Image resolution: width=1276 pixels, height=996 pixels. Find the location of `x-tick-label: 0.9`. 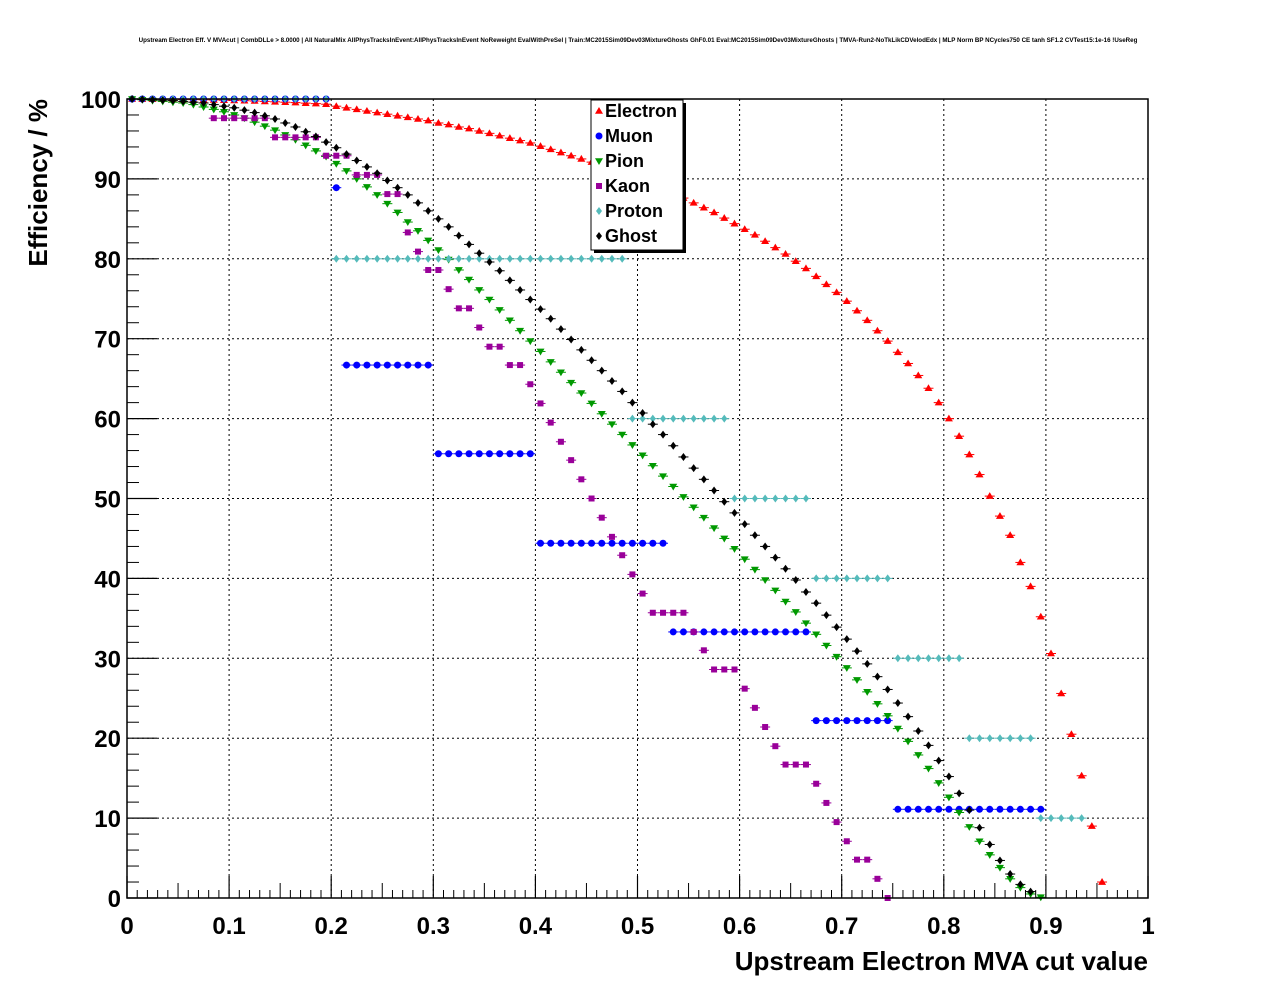

x-tick-label: 0.9 is located at coordinates (1045, 926).